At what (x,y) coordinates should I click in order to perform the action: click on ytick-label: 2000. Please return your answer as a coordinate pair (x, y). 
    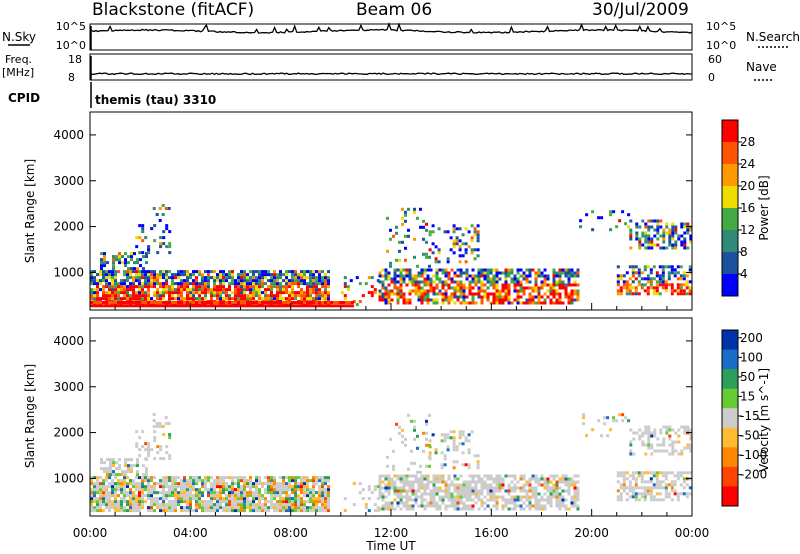
    Looking at the image, I should click on (68, 227).